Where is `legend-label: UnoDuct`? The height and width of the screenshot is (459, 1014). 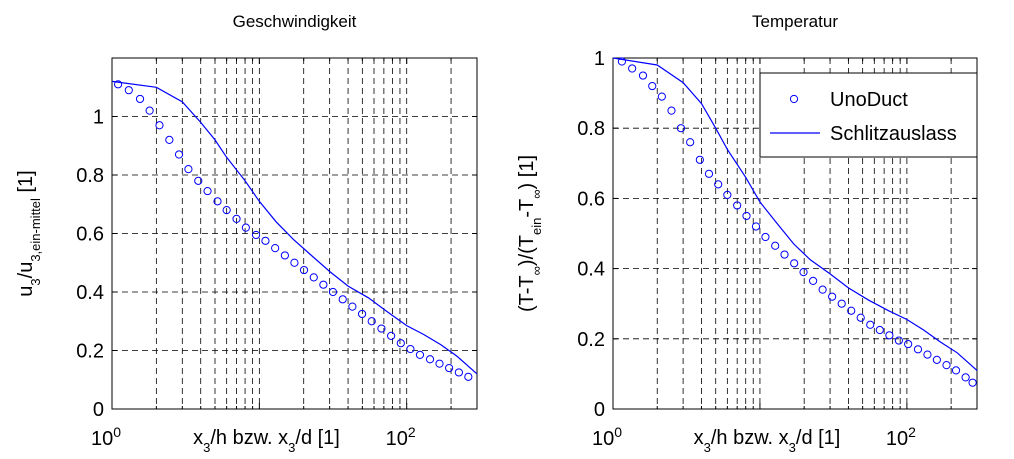 legend-label: UnoDuct is located at coordinates (869, 100).